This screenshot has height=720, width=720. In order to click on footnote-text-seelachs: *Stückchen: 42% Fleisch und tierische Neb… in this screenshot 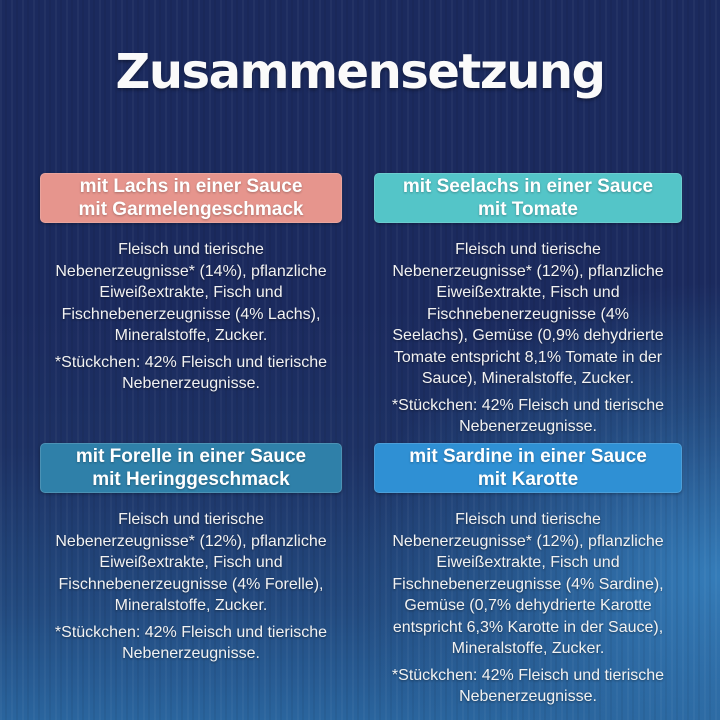, I will do `click(528, 416)`.